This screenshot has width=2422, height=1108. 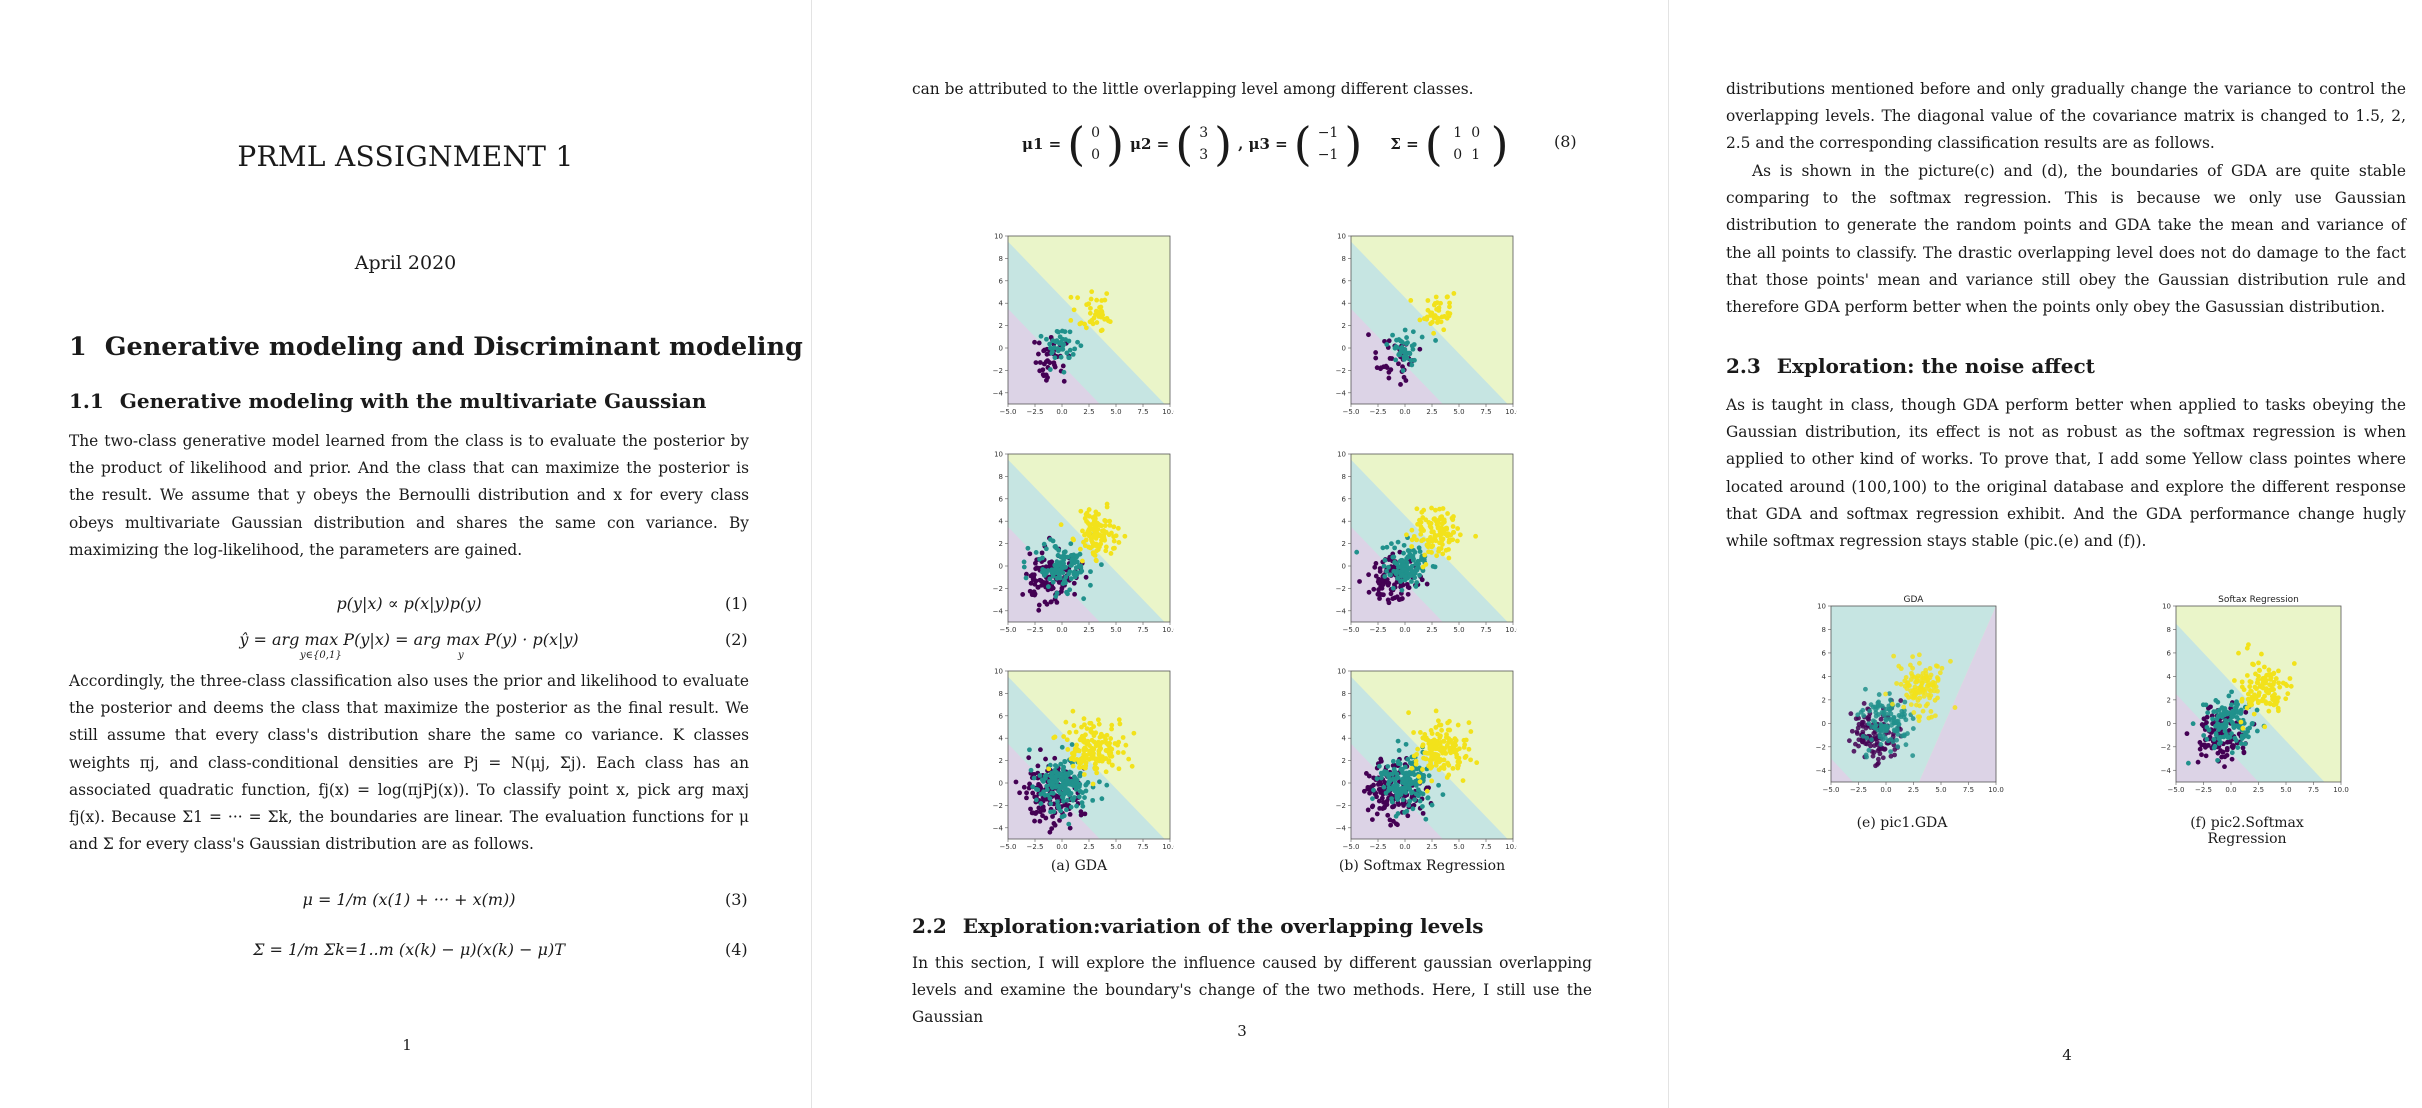 I want to click on x-tick-label: 0.0, so click(x=1061, y=630).